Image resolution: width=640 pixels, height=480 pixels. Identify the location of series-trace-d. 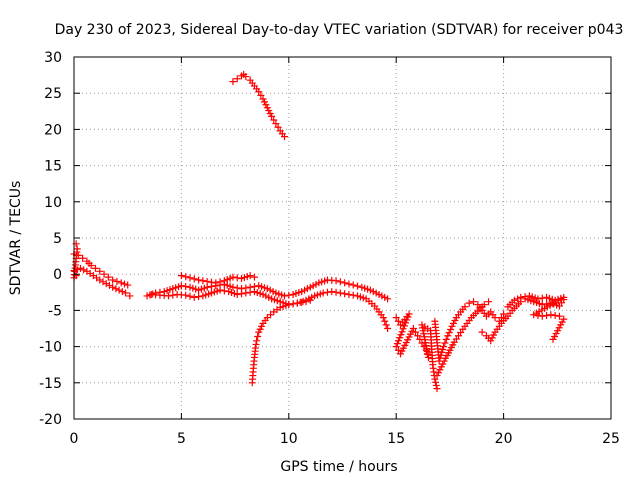
(267, 289).